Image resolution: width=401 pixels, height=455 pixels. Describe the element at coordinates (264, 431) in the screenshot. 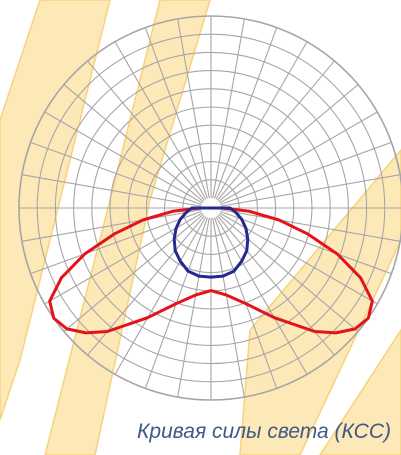

I see `chart-caption: Кривая силы света (КСС)` at that location.